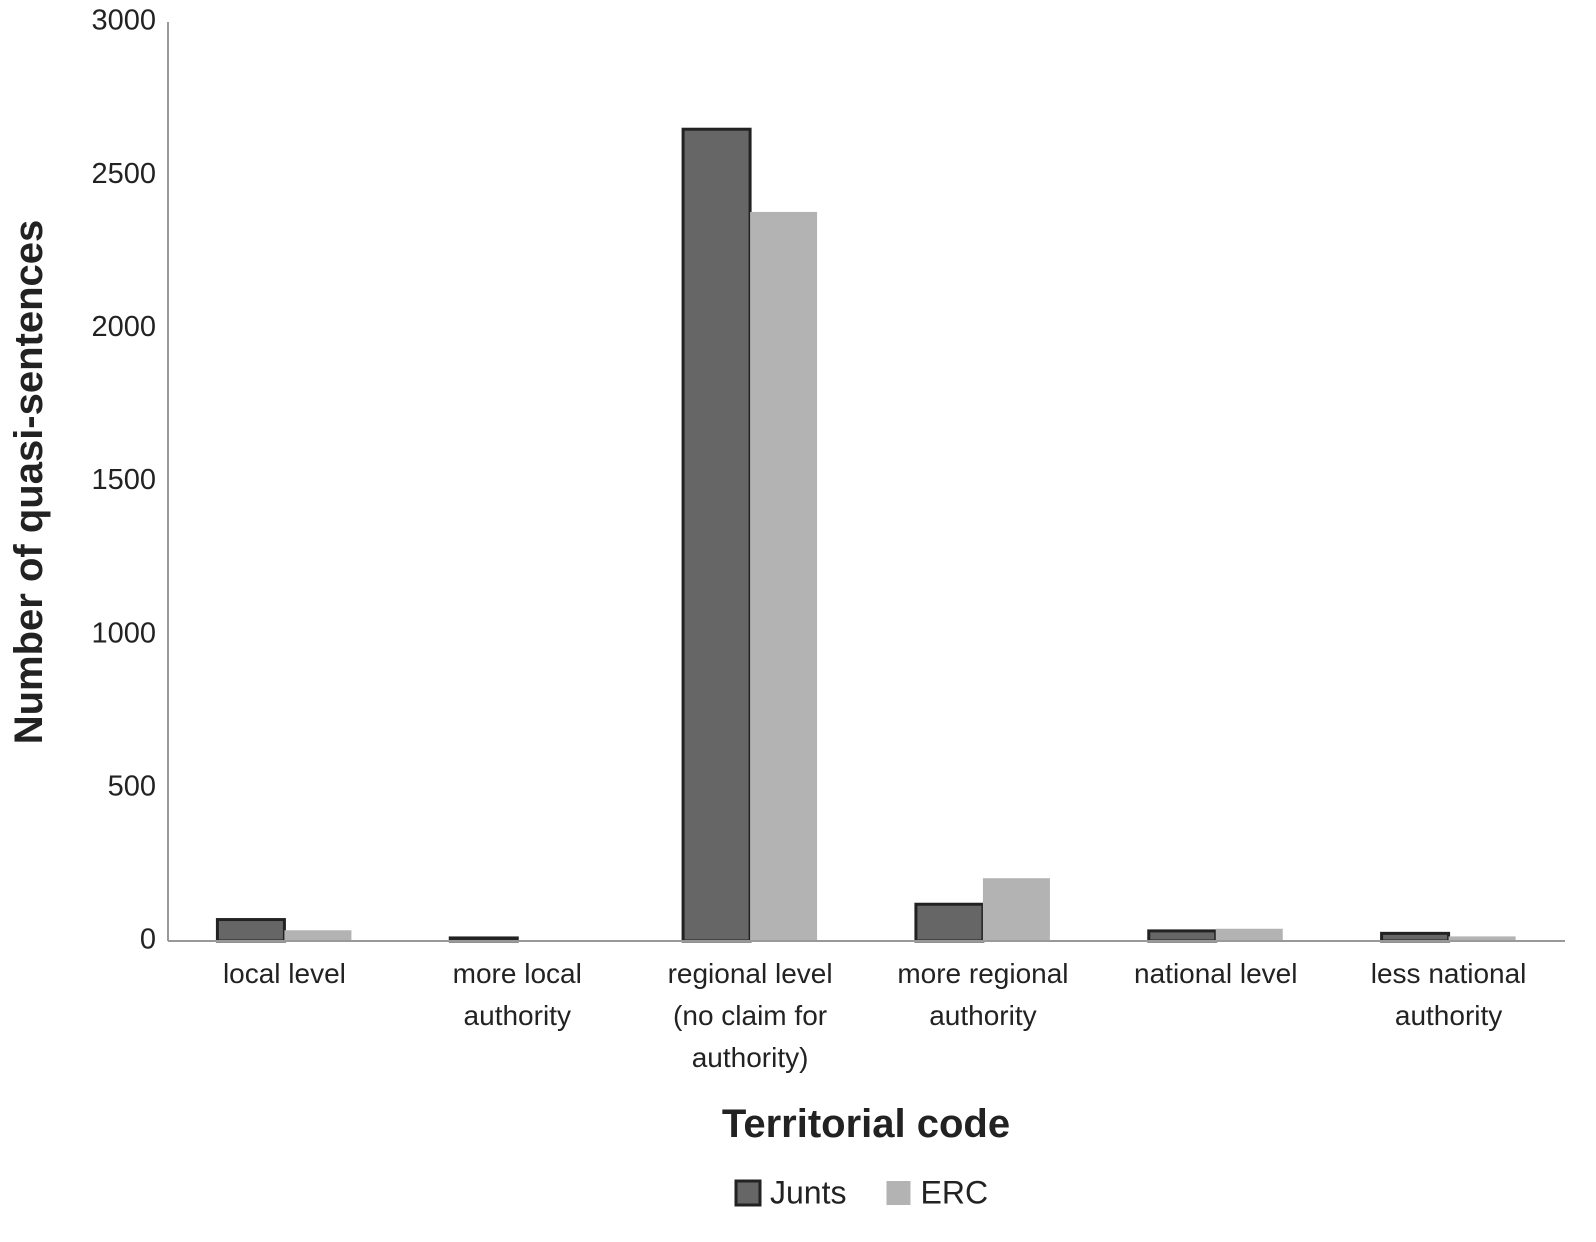  What do you see at coordinates (808, 1192) in the screenshot?
I see `legend-label: Junts` at bounding box center [808, 1192].